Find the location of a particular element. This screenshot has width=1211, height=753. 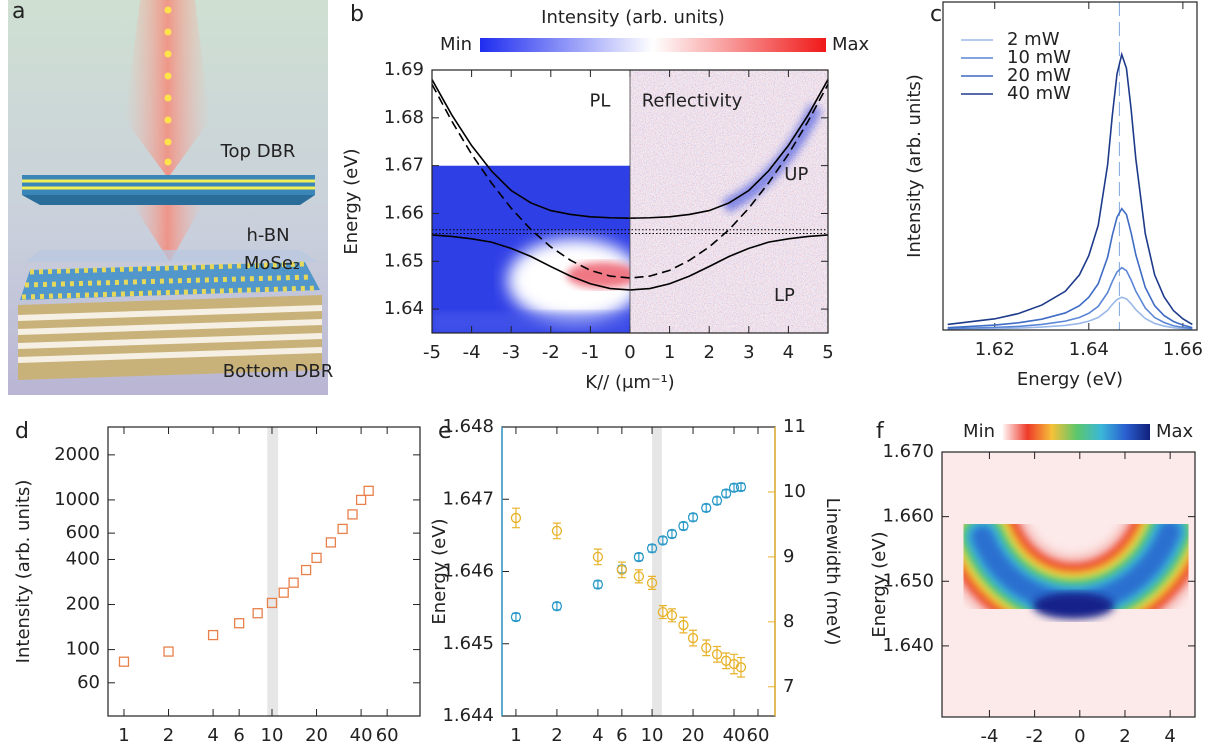

y-tick-label: 1.65 is located at coordinates (404, 260).